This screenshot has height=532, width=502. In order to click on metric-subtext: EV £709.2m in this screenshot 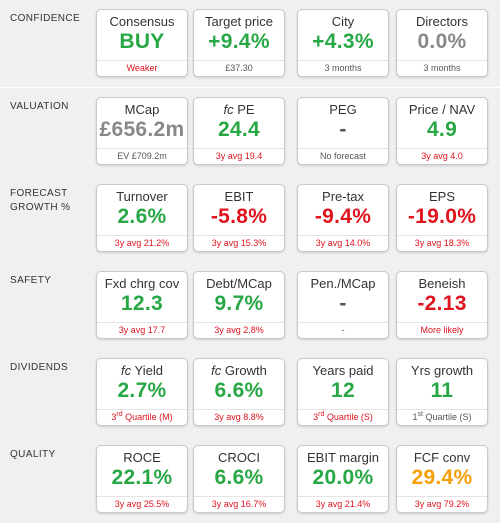, I will do `click(142, 156)`.